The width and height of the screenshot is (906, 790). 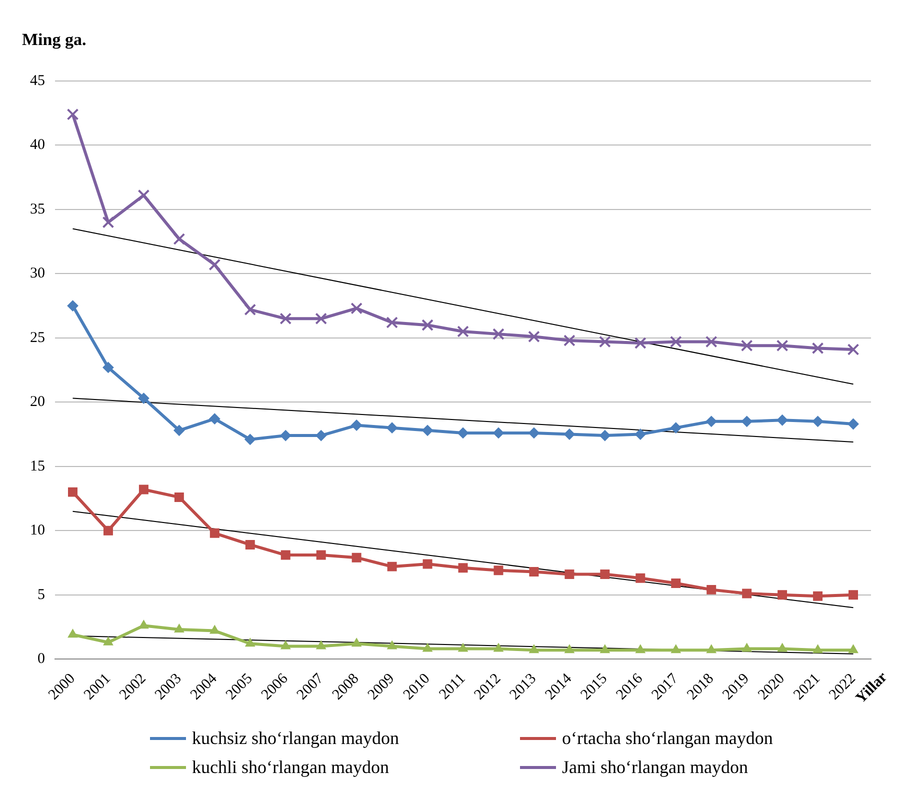 What do you see at coordinates (41, 594) in the screenshot?
I see `y-tick-label: 5` at bounding box center [41, 594].